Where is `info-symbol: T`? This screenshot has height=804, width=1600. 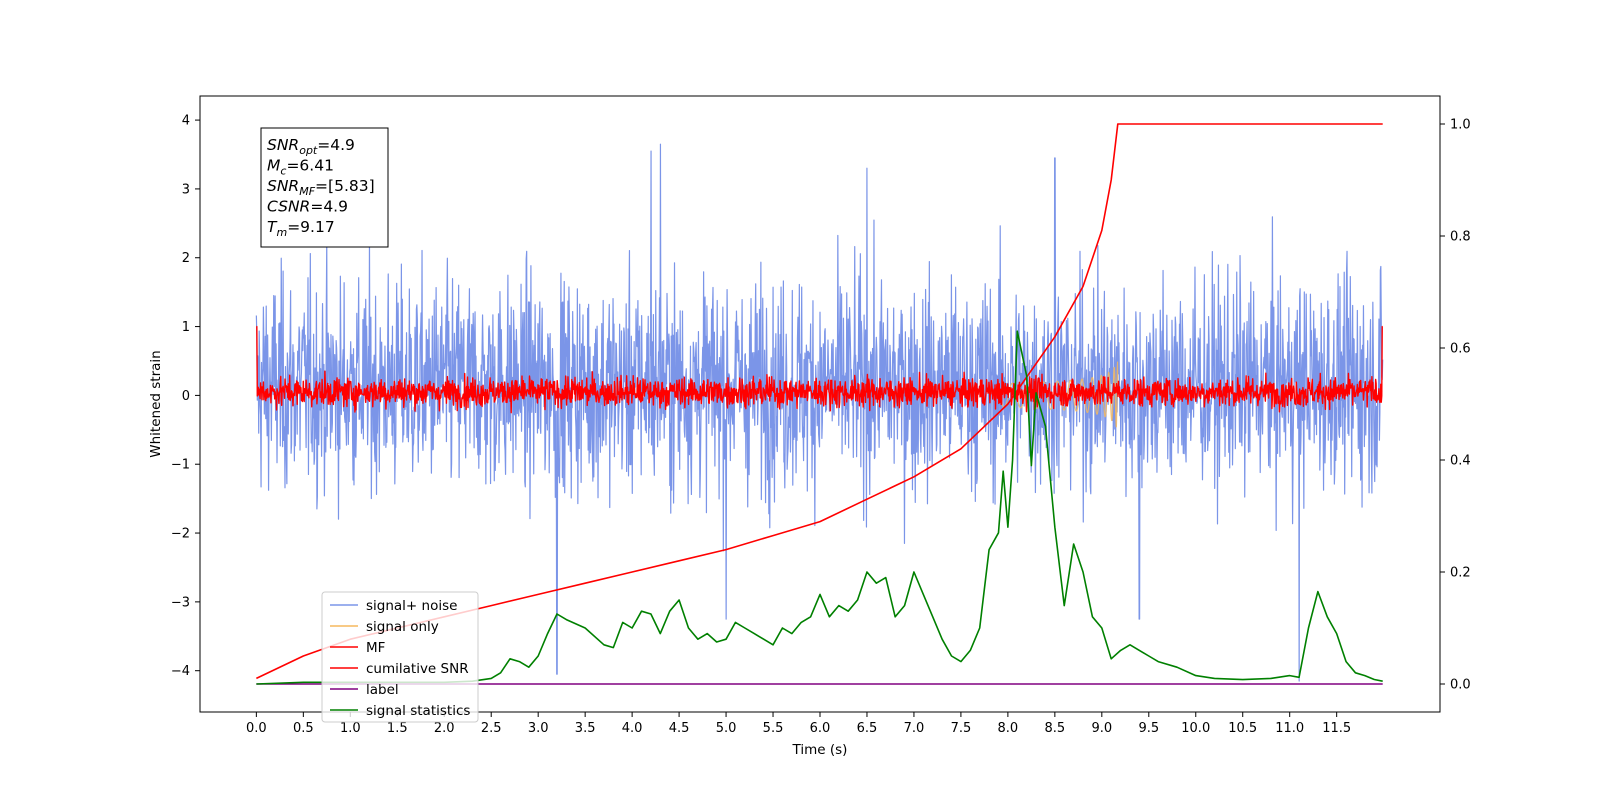 info-symbol: T is located at coordinates (272, 227).